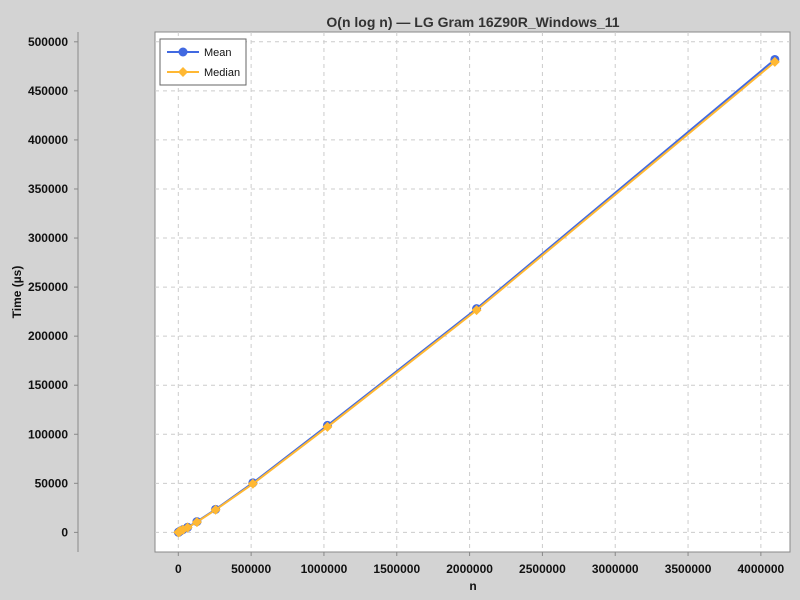  I want to click on y-tick-label: 200000, so click(48, 336).